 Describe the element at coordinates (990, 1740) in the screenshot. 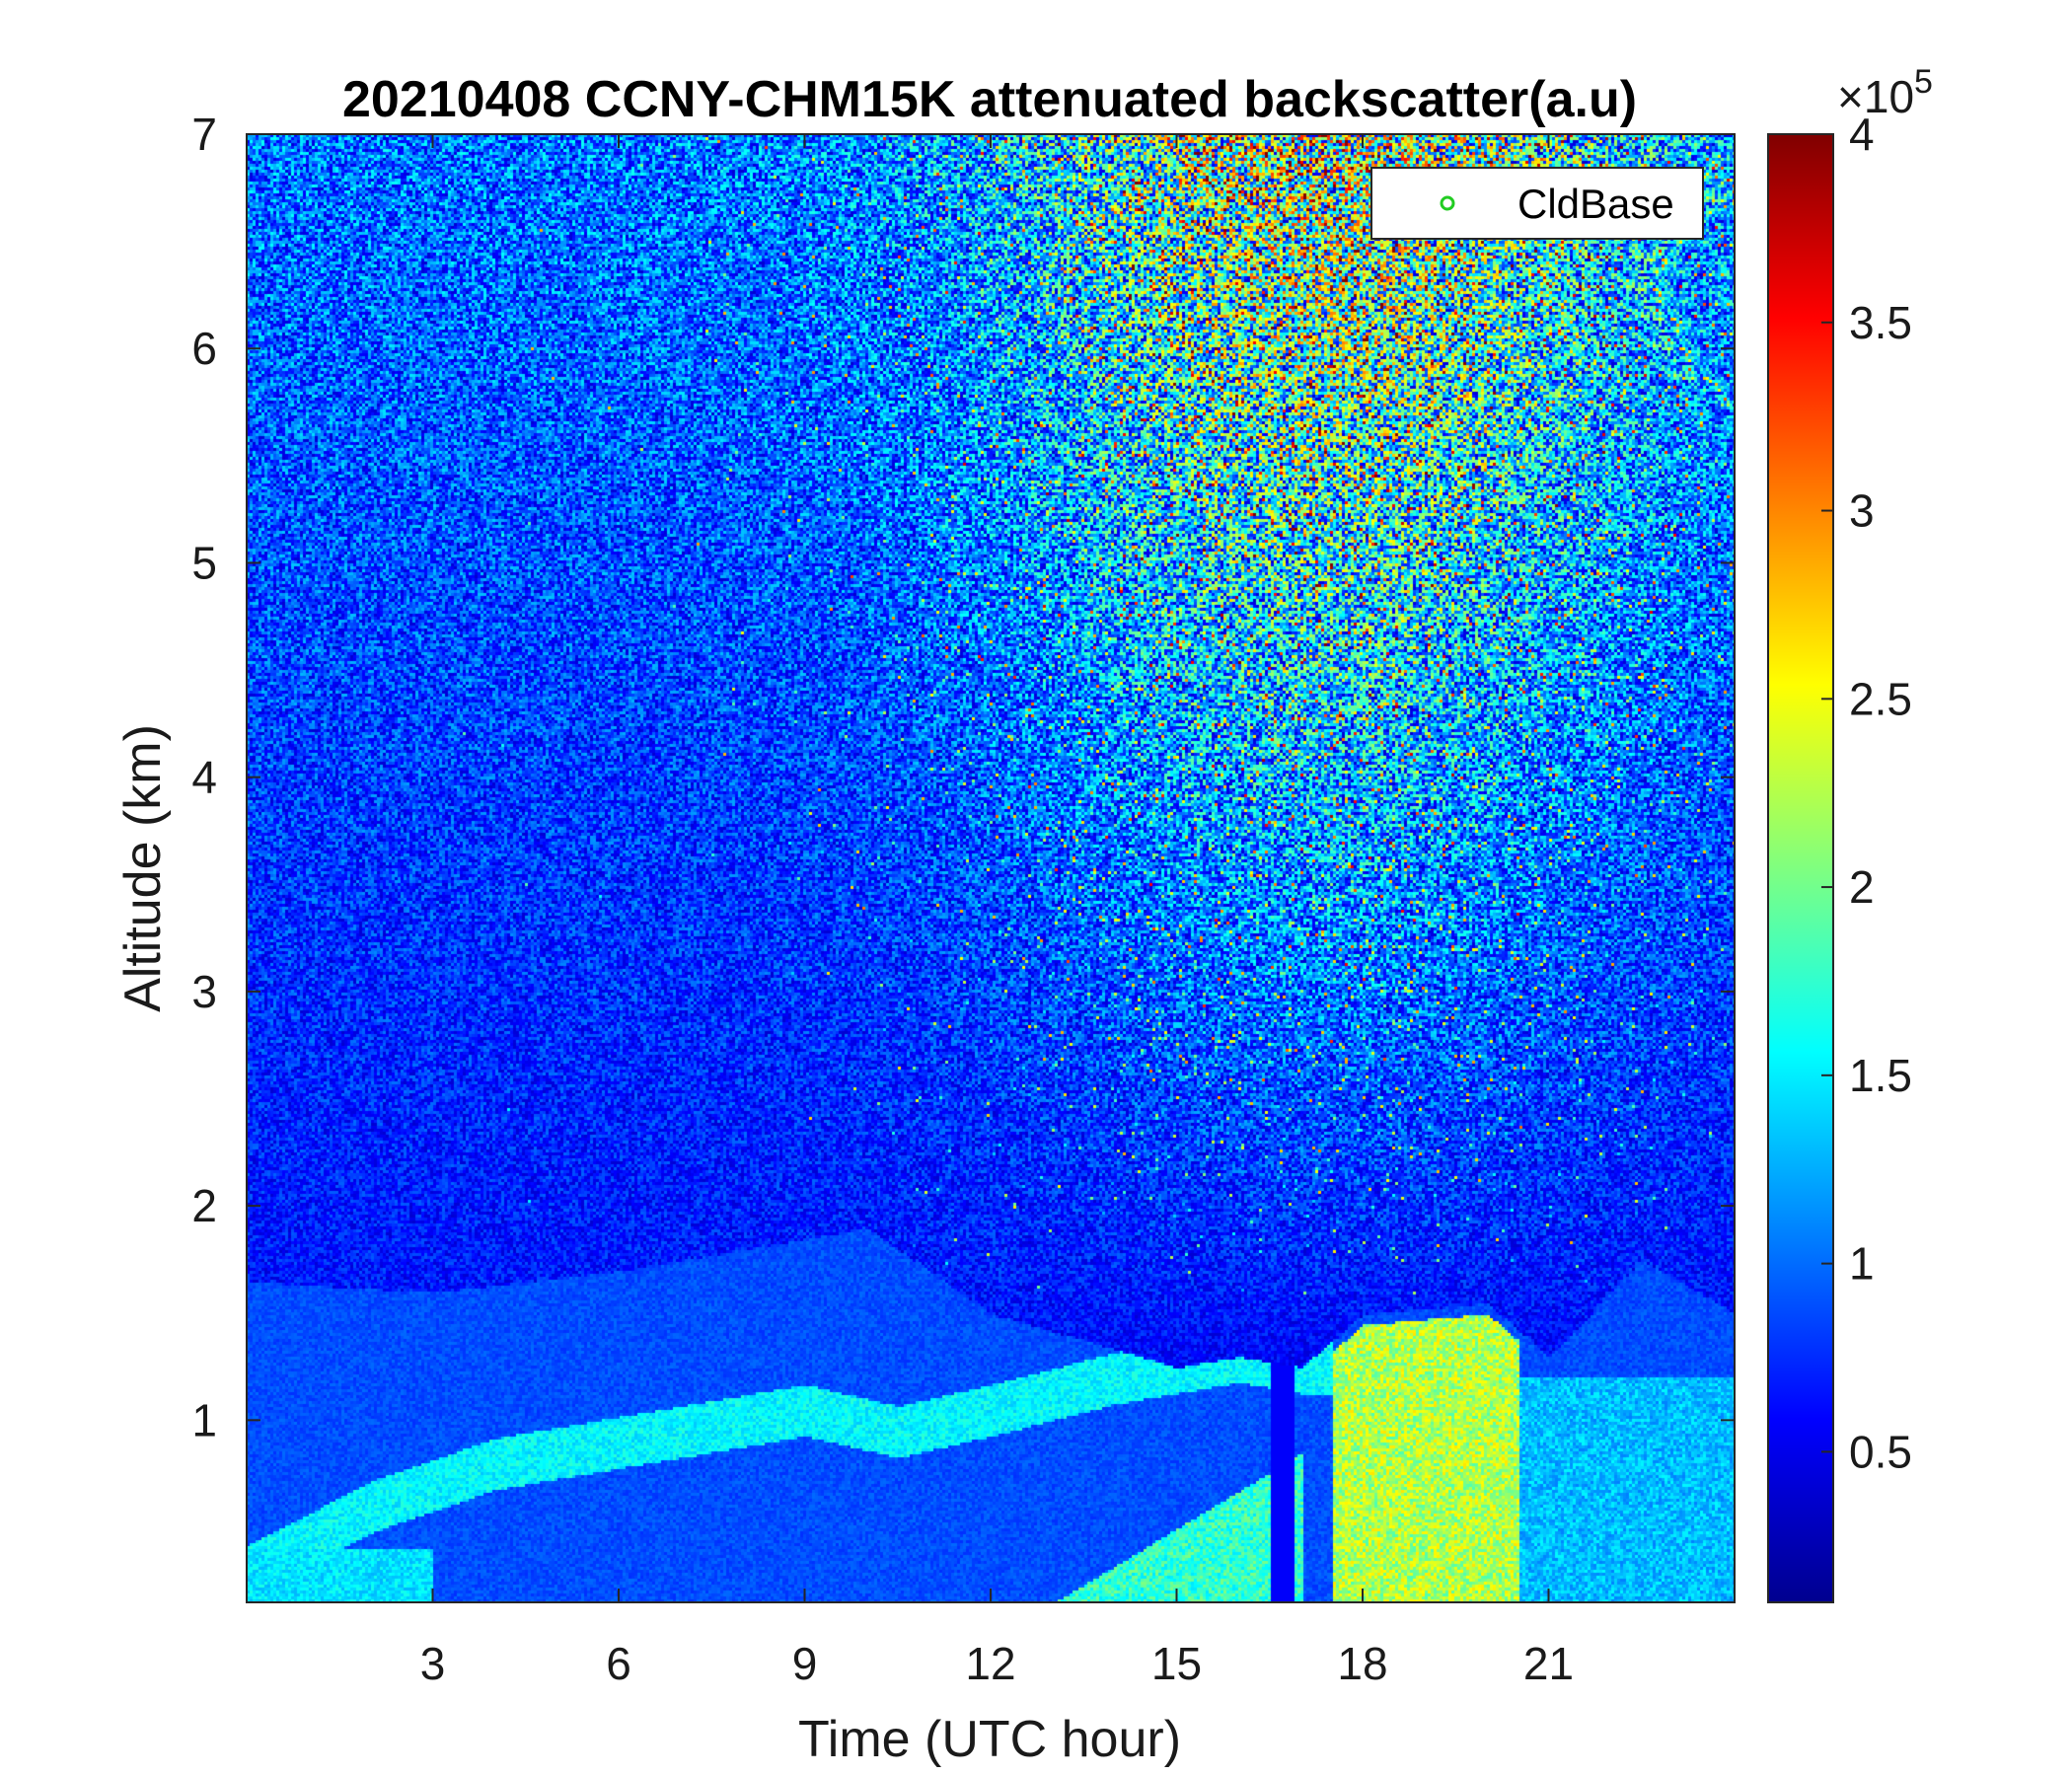

I see `x-axis-label: Time (UTC hour)` at that location.